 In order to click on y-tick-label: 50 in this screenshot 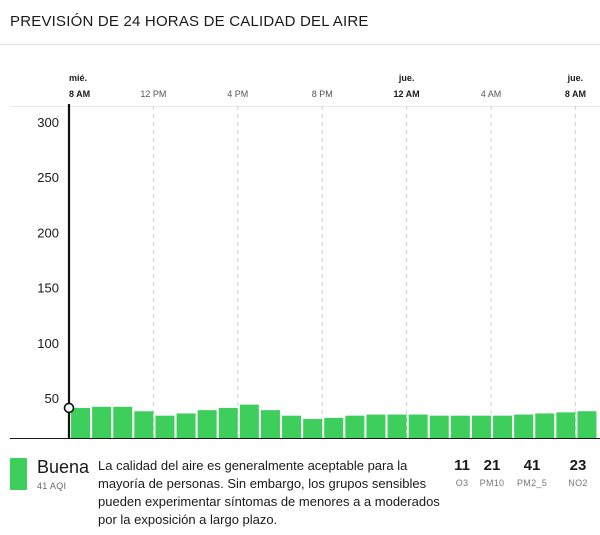, I will do `click(52, 398)`.